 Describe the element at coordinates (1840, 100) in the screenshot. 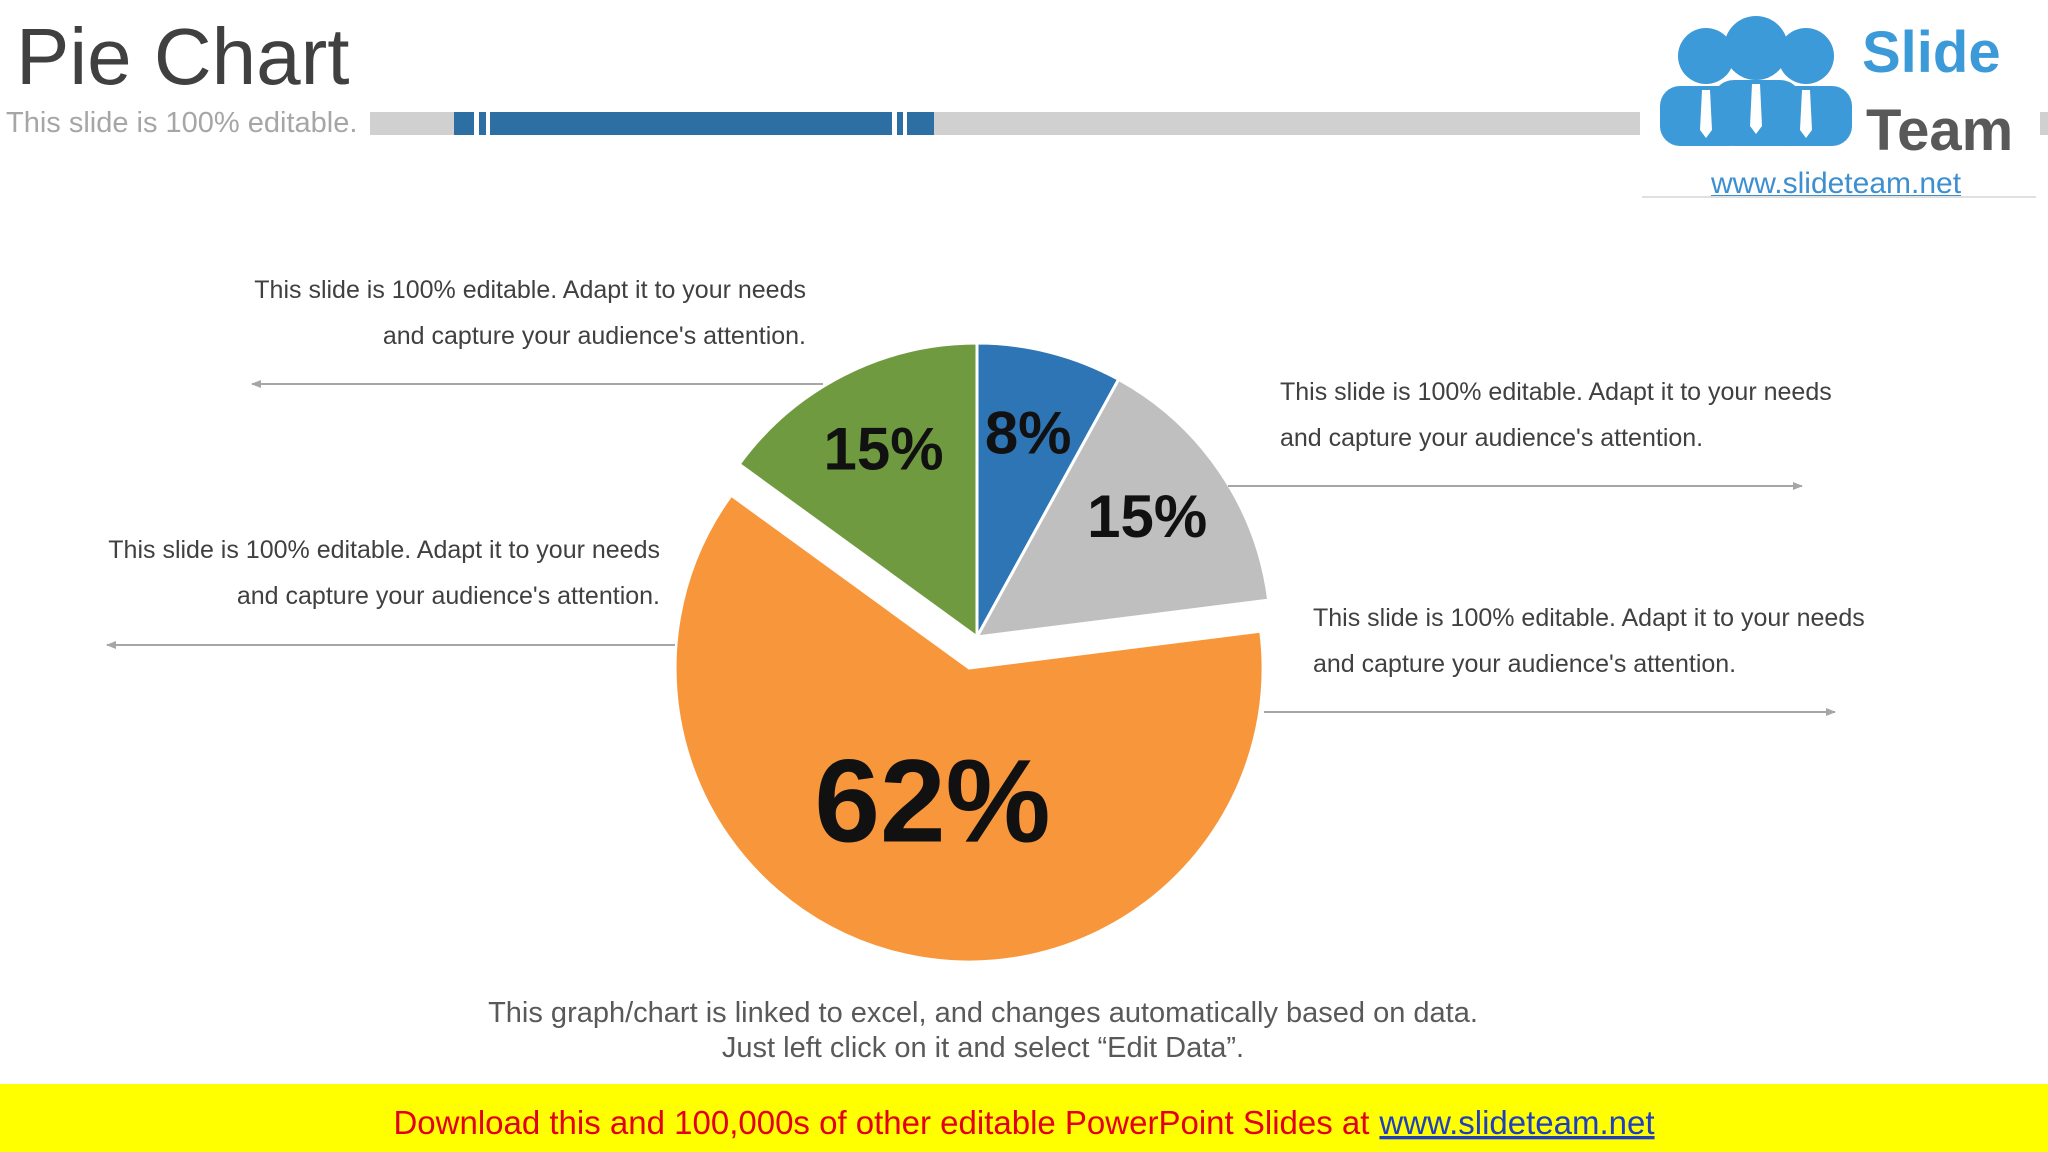

I see `logo: Slide Team www.slideteam.net` at that location.